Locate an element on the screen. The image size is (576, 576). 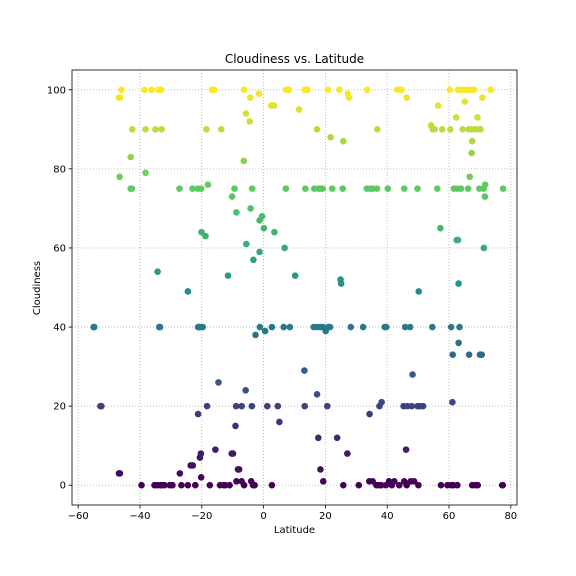
x-tick-label: −60 is located at coordinates (78, 516).